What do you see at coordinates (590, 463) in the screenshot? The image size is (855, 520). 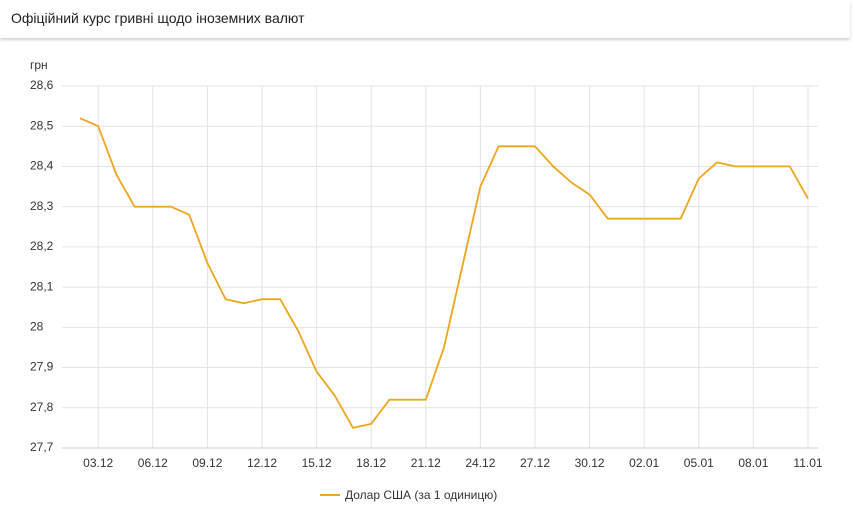 I see `x-tick-label: 30.12` at bounding box center [590, 463].